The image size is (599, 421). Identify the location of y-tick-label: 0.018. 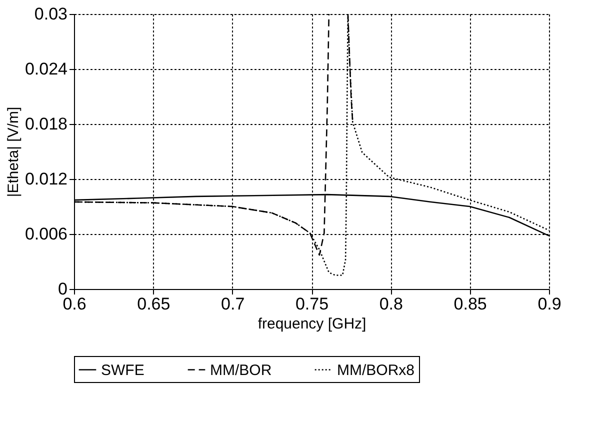
(46, 124).